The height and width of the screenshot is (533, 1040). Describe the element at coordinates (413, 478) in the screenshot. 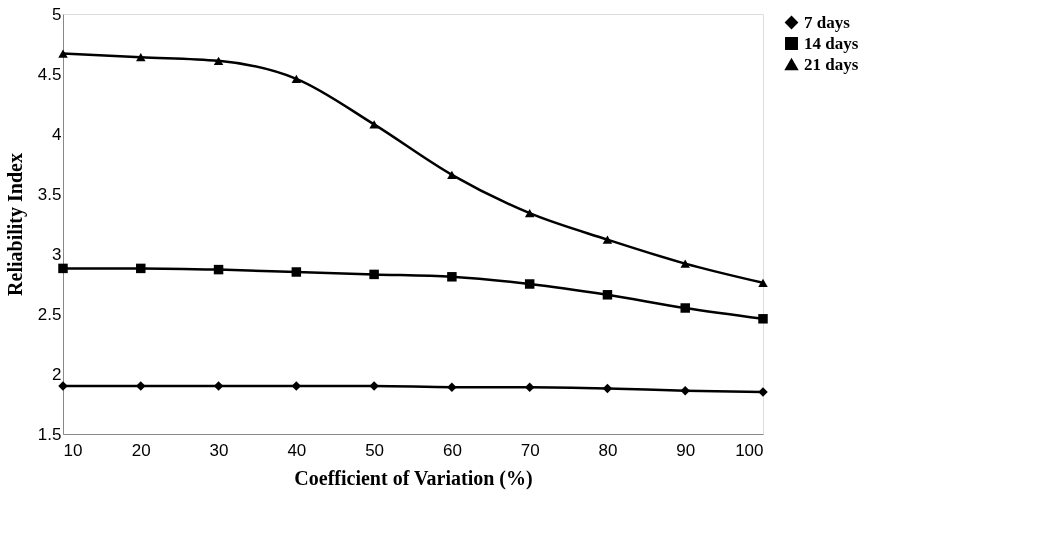

I see `x-axis-title: Coefficient of Variation (%)` at that location.